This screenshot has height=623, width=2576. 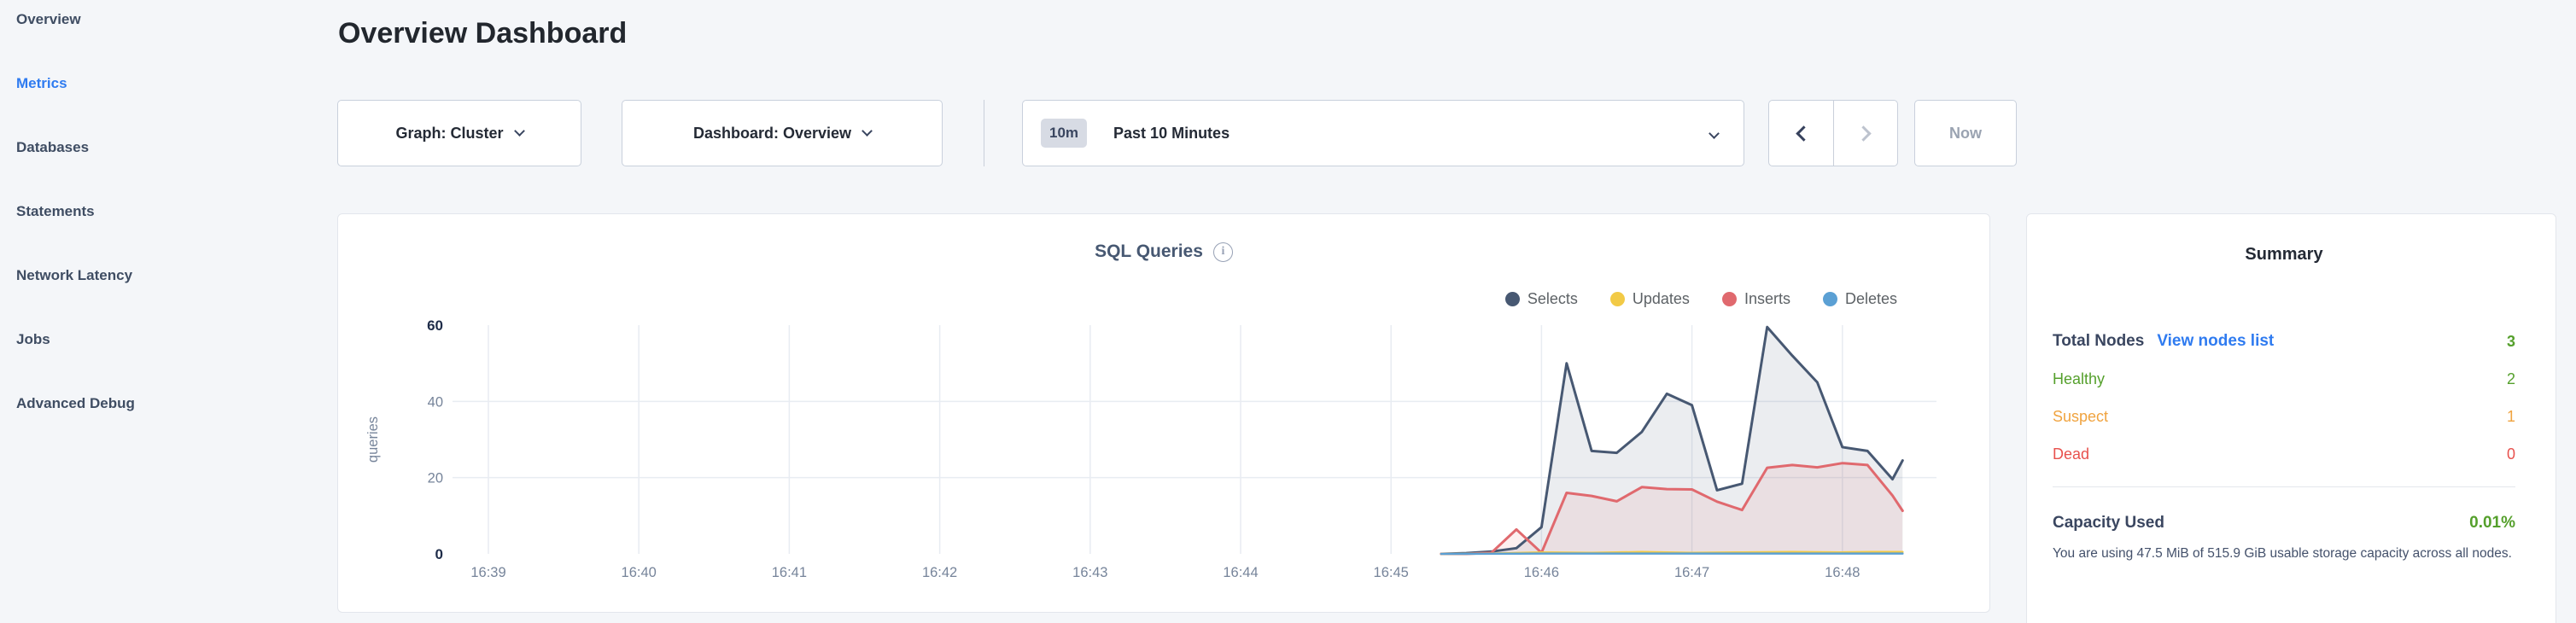 What do you see at coordinates (1870, 298) in the screenshot?
I see `legend-label: Deletes` at bounding box center [1870, 298].